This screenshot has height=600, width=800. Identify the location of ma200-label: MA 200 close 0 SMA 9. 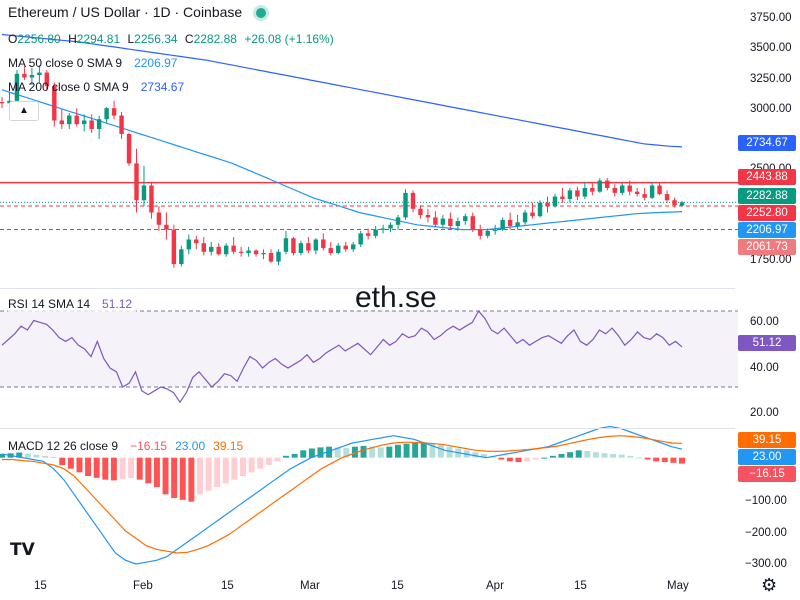
(68, 87).